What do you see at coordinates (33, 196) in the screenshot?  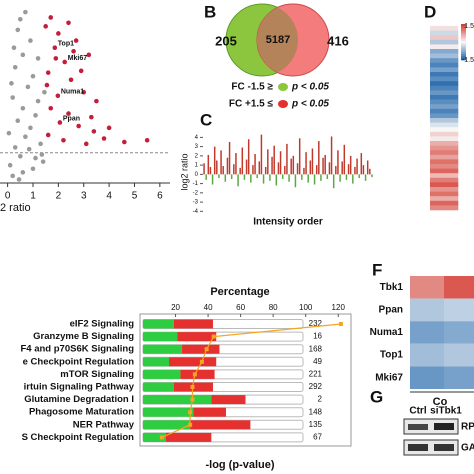 I see `x-tick-label: 1` at bounding box center [33, 196].